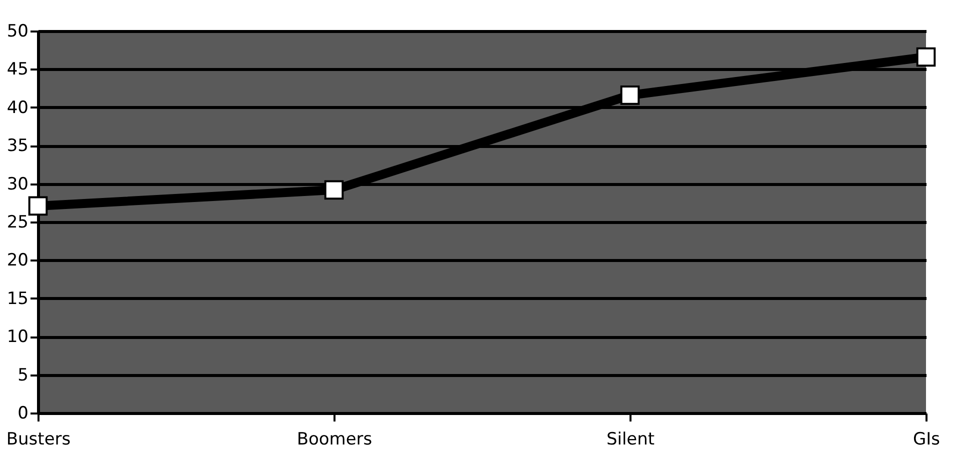  I want to click on y-tick-label: 40, so click(17, 108).